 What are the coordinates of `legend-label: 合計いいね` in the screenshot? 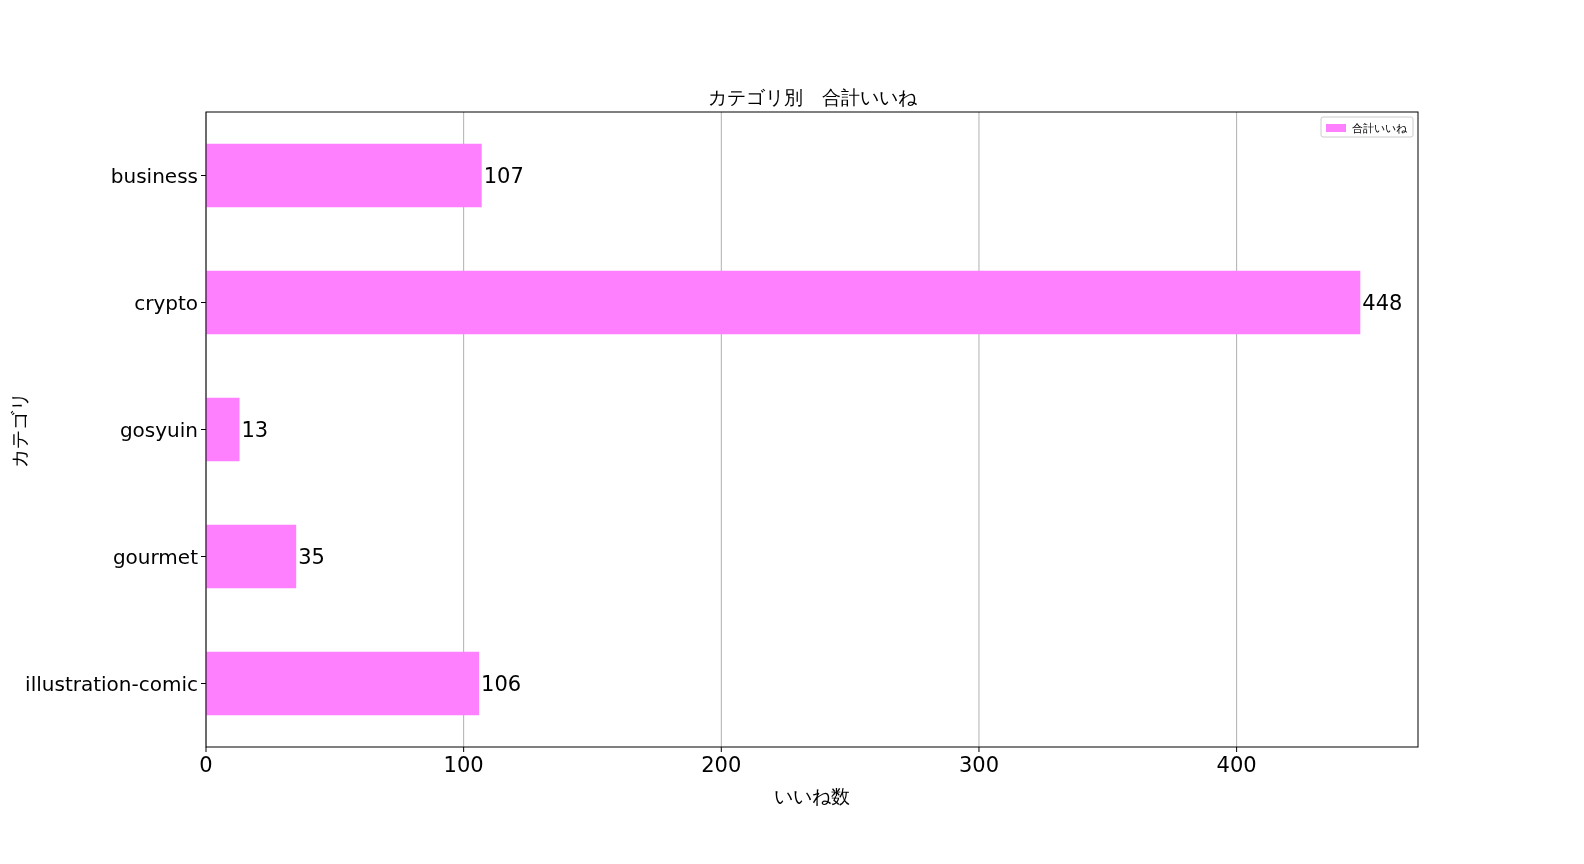 It's located at (1380, 128).